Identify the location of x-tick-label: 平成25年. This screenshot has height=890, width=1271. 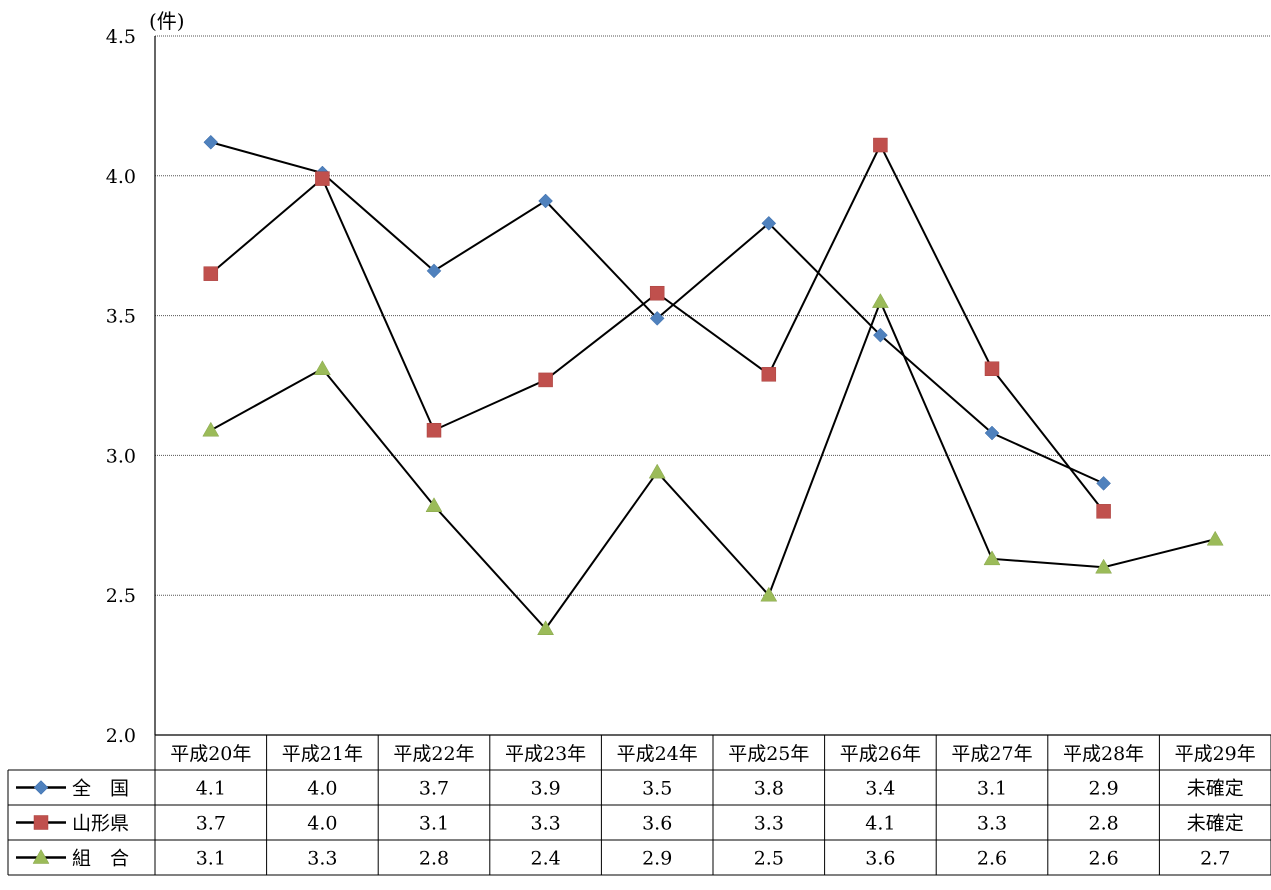
(768, 754).